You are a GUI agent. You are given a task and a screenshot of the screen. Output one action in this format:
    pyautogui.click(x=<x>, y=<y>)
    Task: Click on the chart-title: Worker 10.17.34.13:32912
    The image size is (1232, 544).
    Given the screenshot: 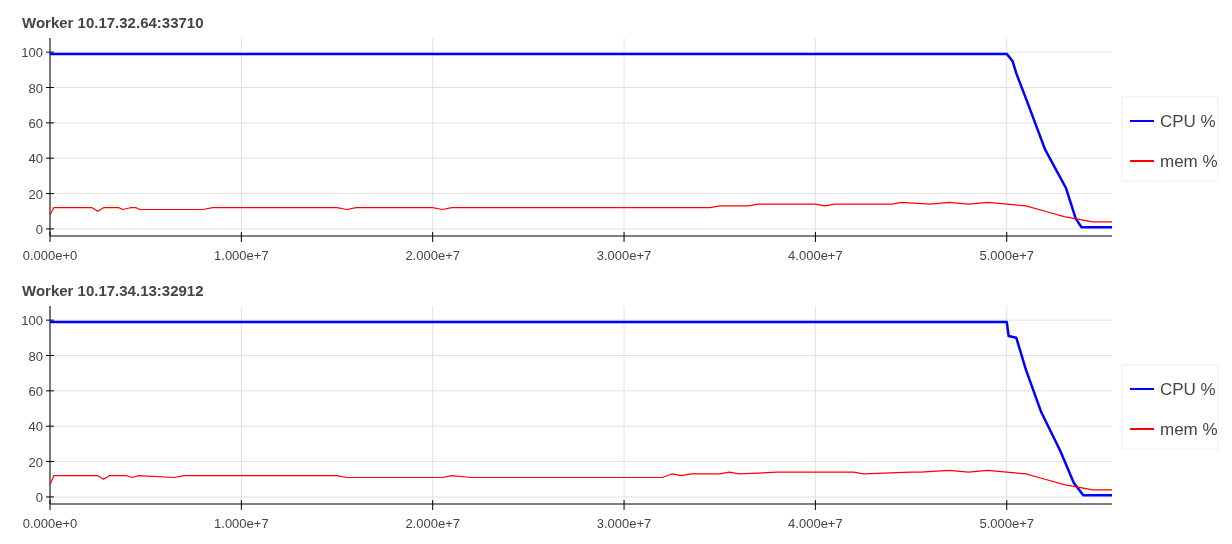 What is the action you would take?
    pyautogui.click(x=113, y=290)
    